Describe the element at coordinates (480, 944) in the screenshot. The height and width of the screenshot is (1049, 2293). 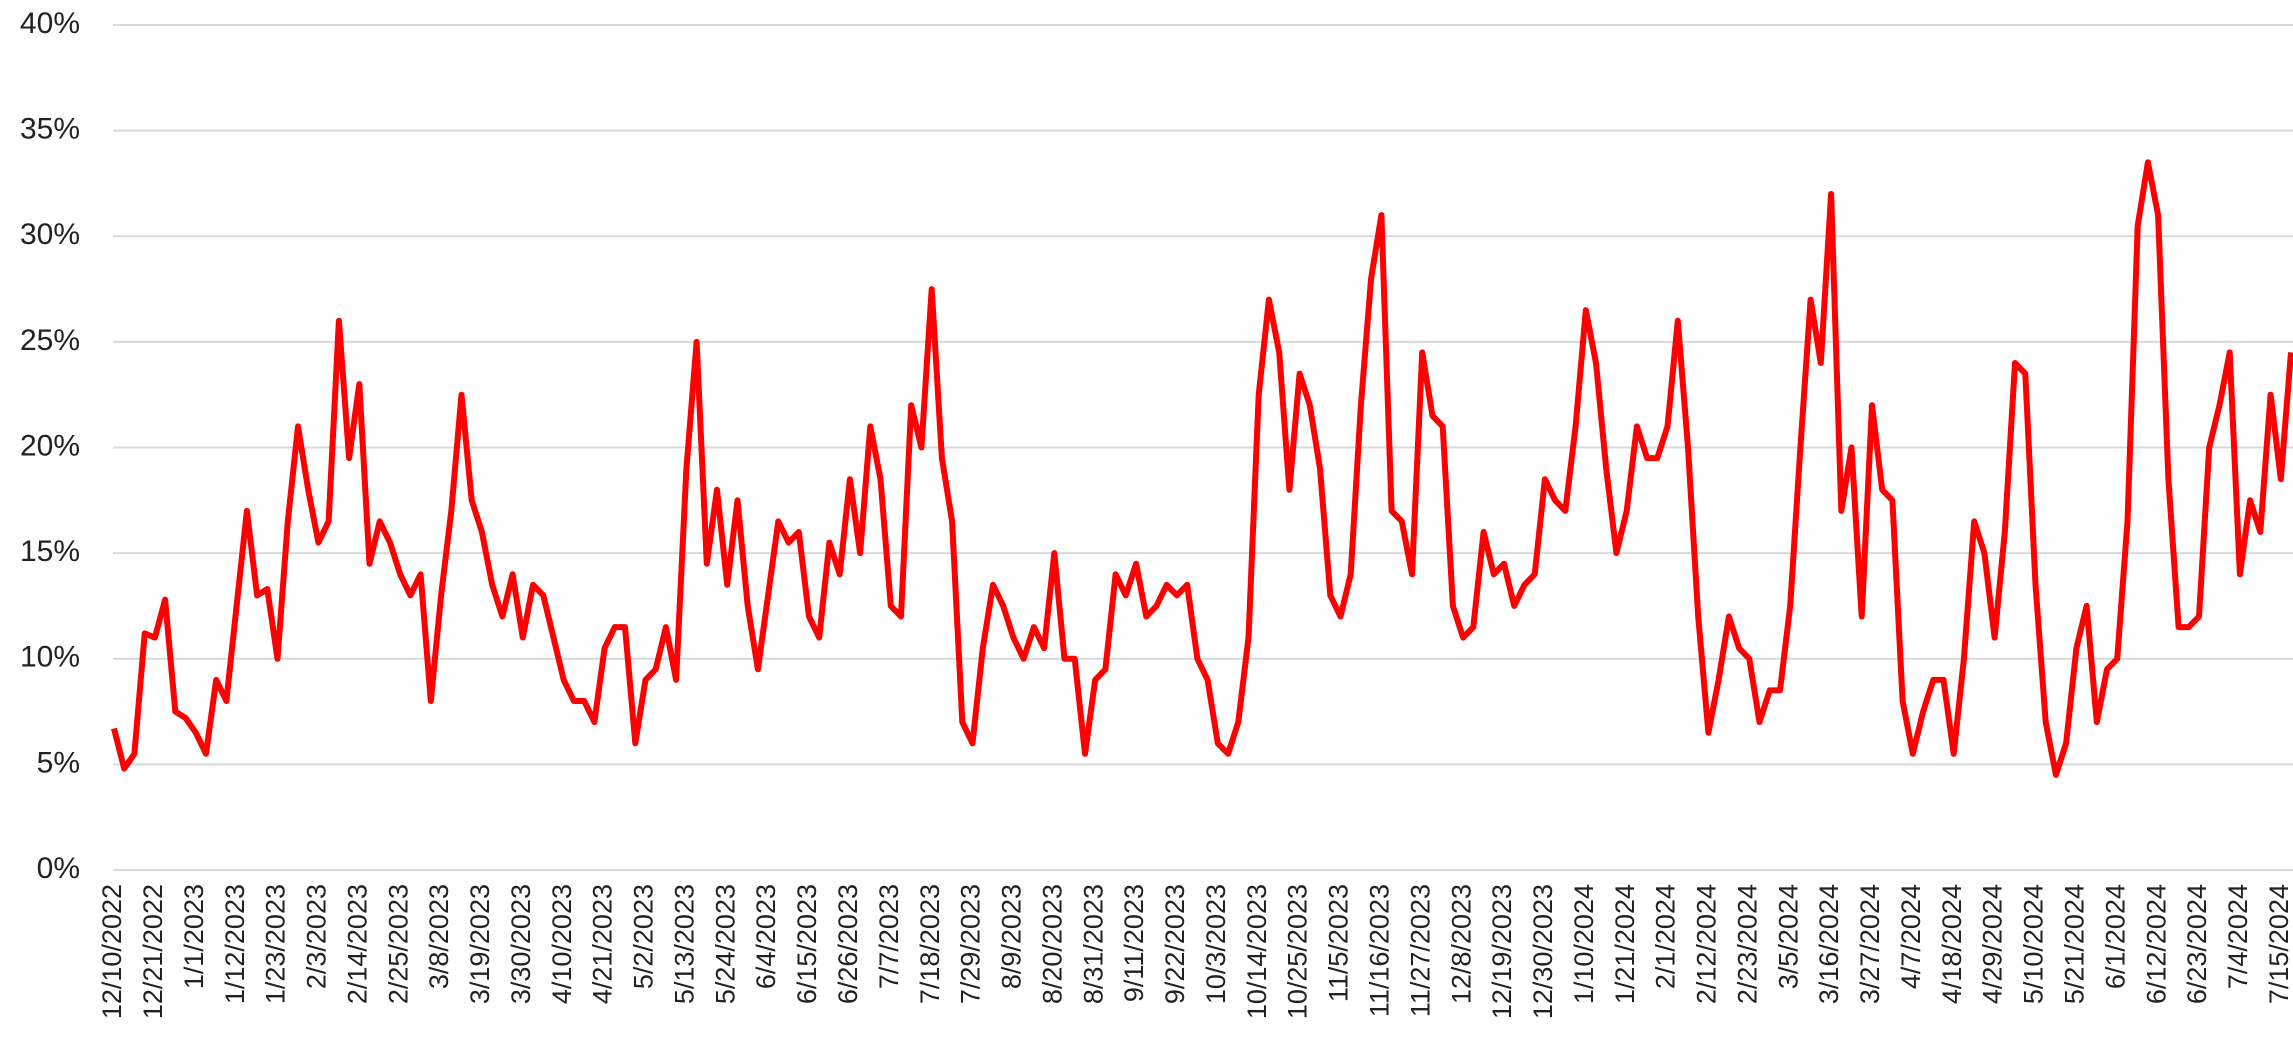
I see `x-tick-label: 3/19/2023` at that location.